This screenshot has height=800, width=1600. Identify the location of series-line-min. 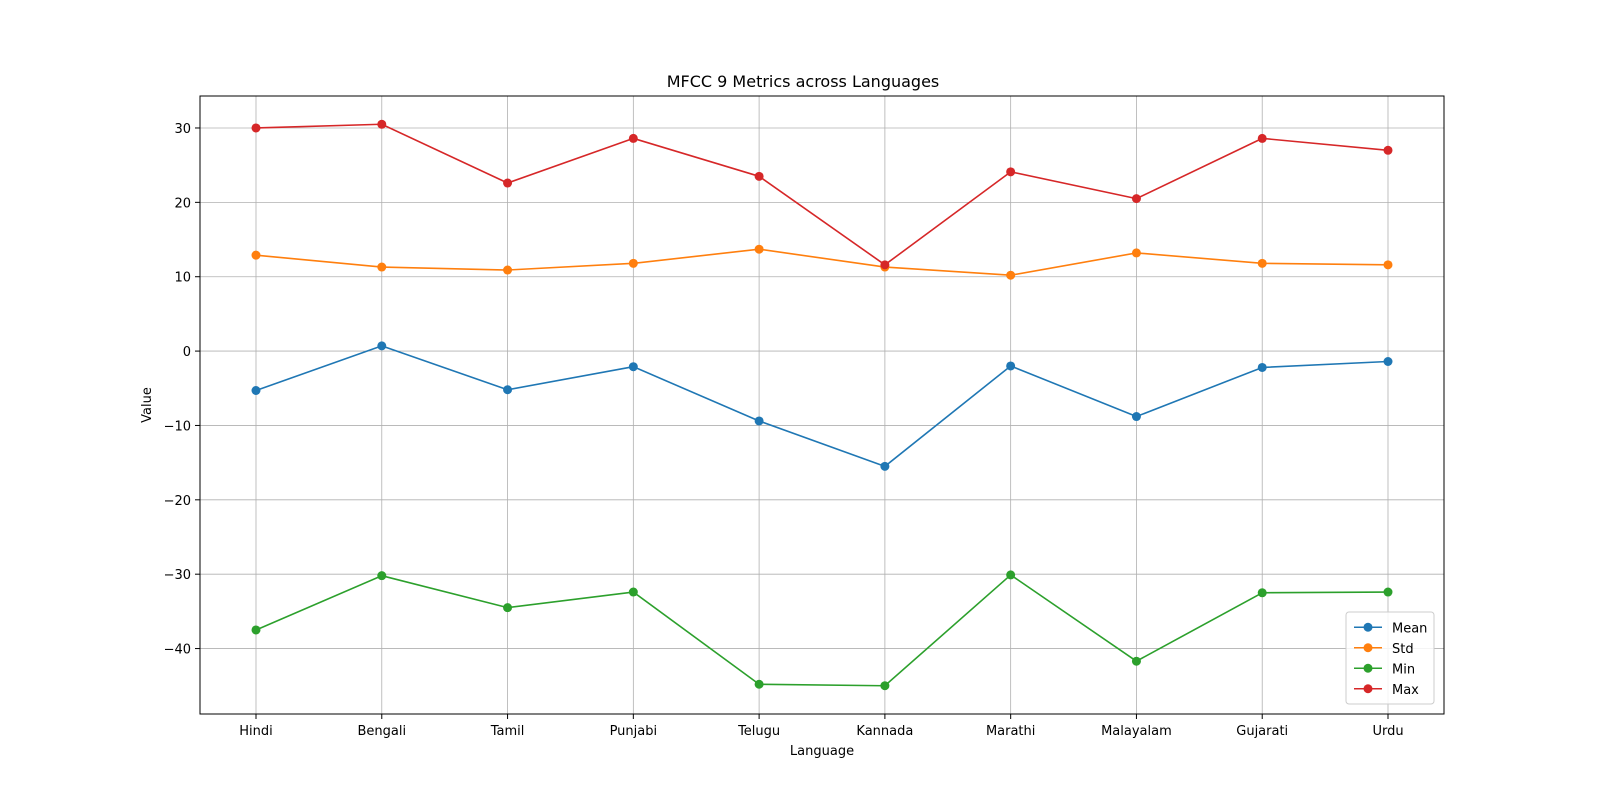
(822, 630).